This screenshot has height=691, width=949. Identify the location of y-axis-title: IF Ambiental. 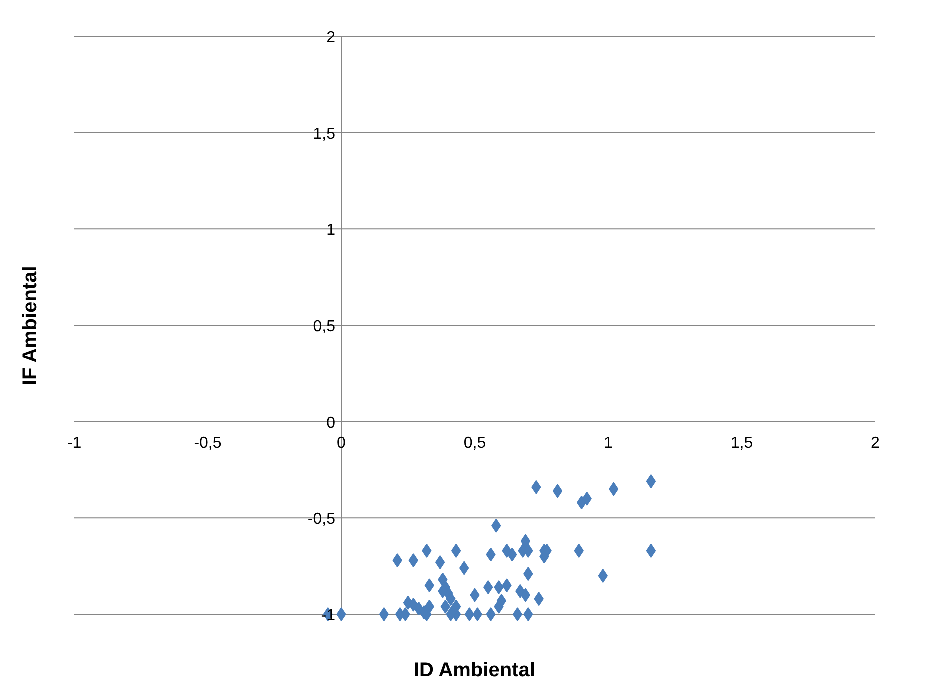
(31, 326).